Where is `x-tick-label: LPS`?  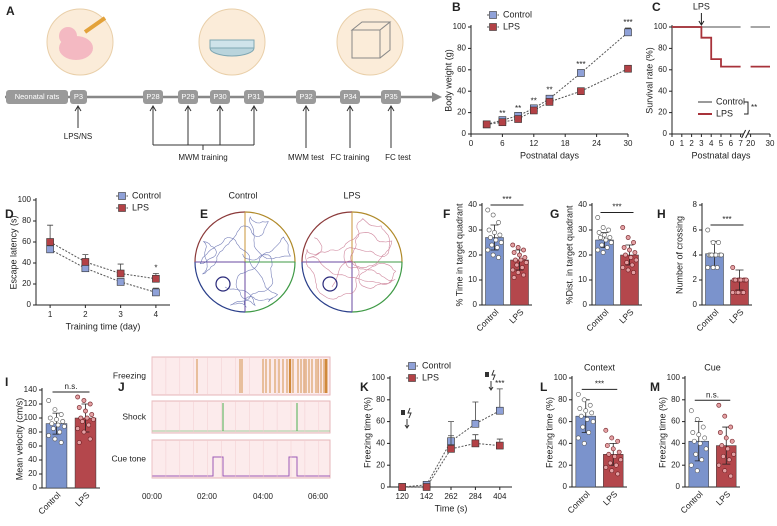 x-tick-label: LPS is located at coordinates (736, 316).